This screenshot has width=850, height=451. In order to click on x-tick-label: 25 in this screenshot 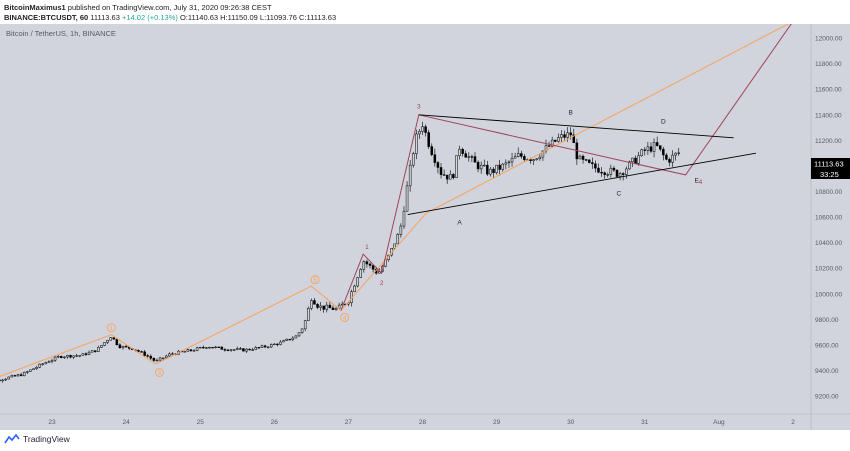, I will do `click(201, 422)`.